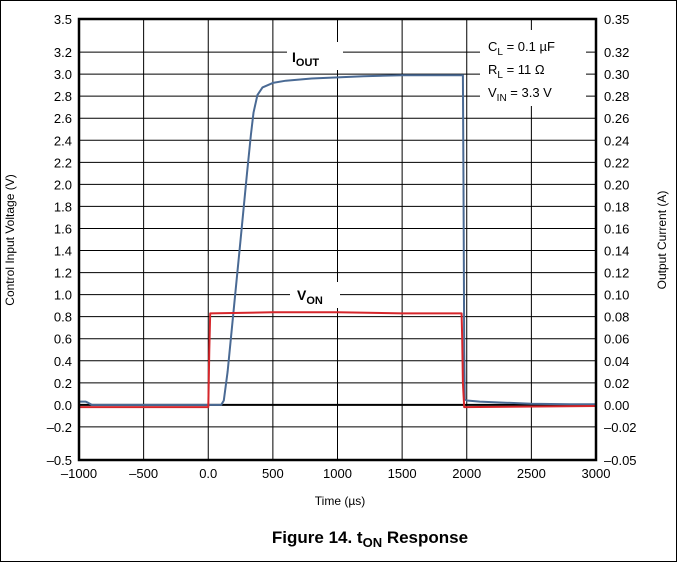  What do you see at coordinates (63, 206) in the screenshot?
I see `y-left-tick-label: 1.8` at bounding box center [63, 206].